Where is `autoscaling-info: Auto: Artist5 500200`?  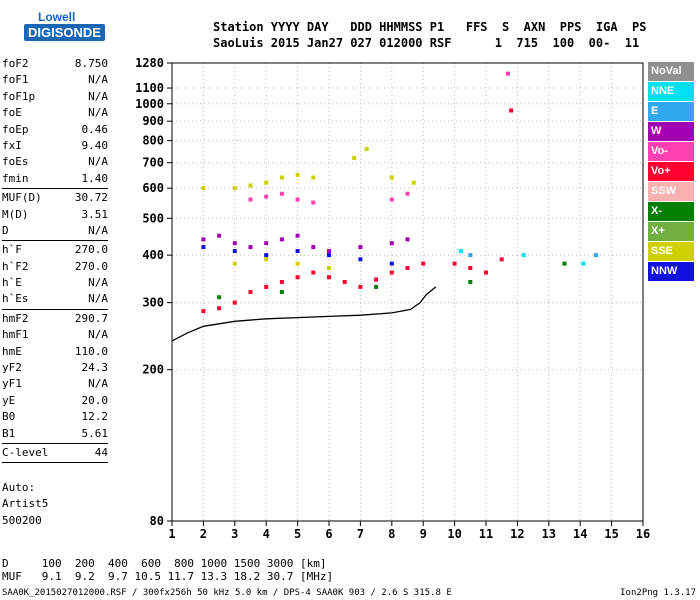
autoscaling-info: Auto: Artist5 500200 is located at coordinates (25, 504).